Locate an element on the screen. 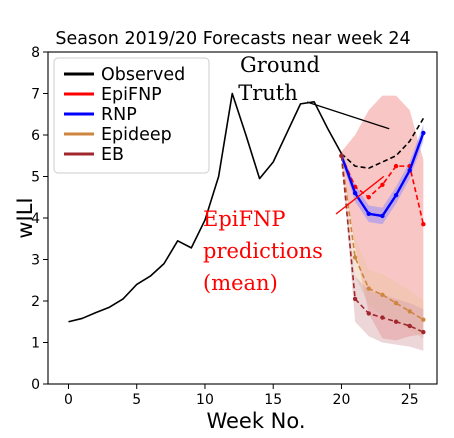 The image size is (454, 438). y-axis-ticks: 0 1 2 3 4 5 6 7 8 is located at coordinates (39, 219).